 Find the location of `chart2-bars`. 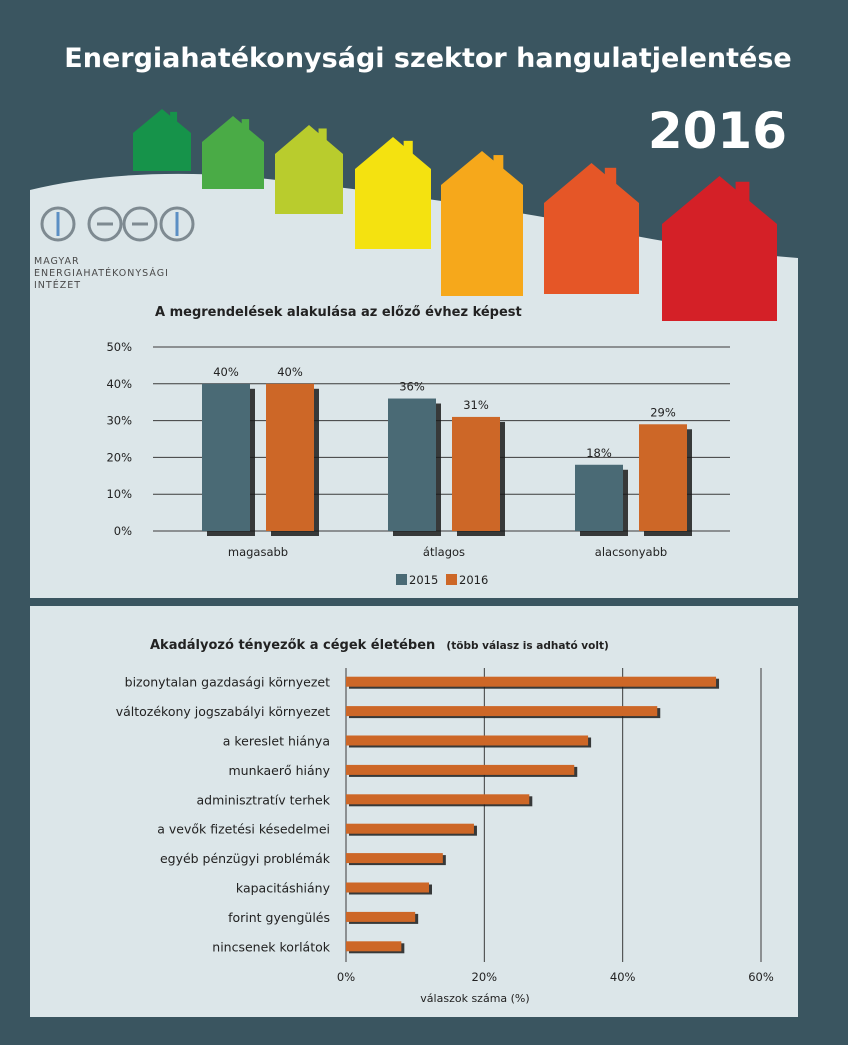

chart2-bars is located at coordinates (533, 815).